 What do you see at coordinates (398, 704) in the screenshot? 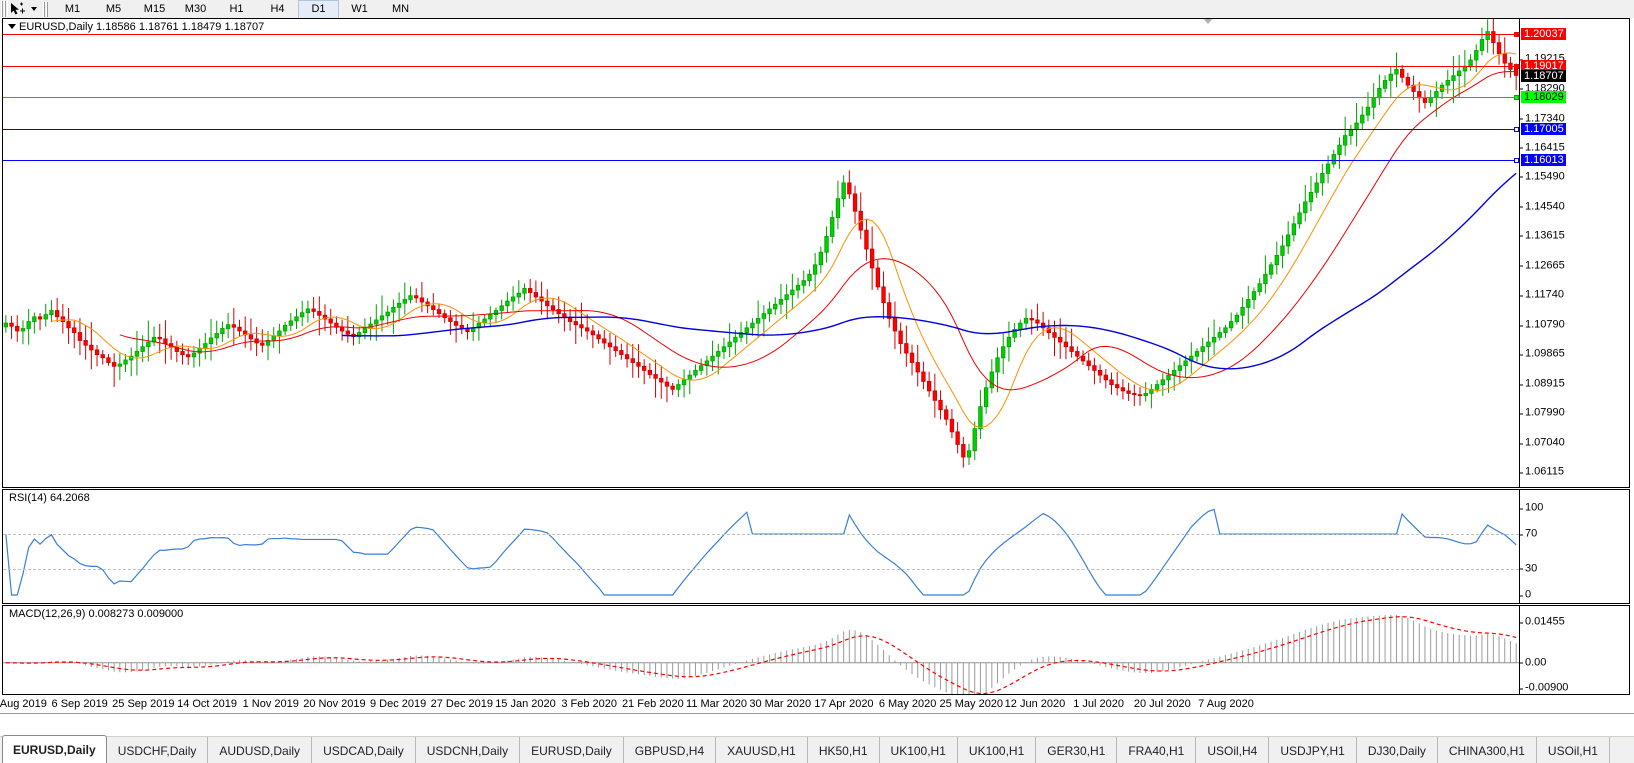
I see `date-axis-label: 9 Dec 2019` at bounding box center [398, 704].